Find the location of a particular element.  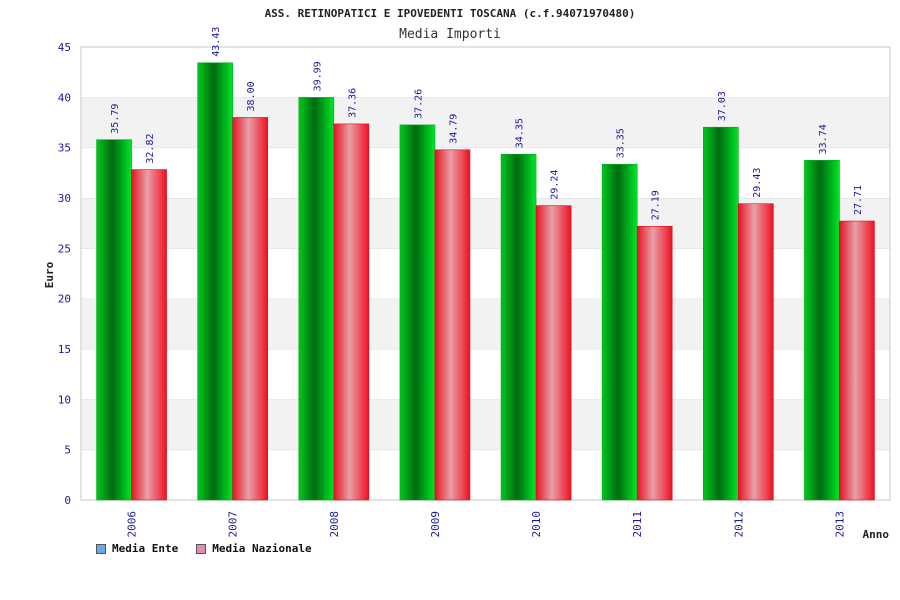

legend-item-media-nazionale: Media Nazionale is located at coordinates (254, 548).